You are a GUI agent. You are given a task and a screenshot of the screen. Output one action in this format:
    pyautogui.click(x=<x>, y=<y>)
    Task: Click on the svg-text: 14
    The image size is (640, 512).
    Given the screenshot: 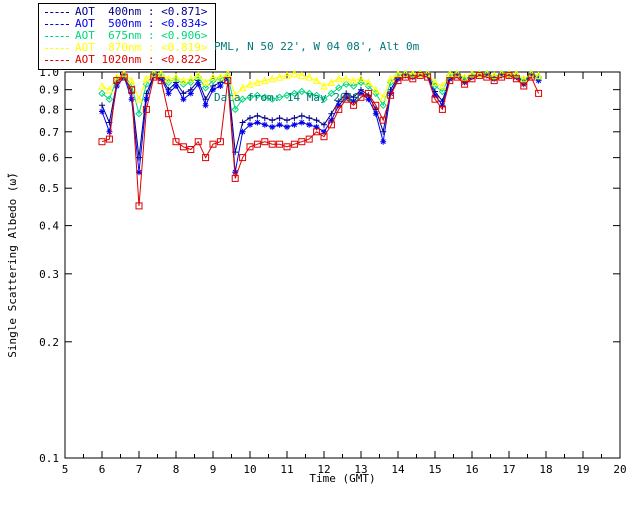 What is the action you would take?
    pyautogui.click(x=398, y=469)
    